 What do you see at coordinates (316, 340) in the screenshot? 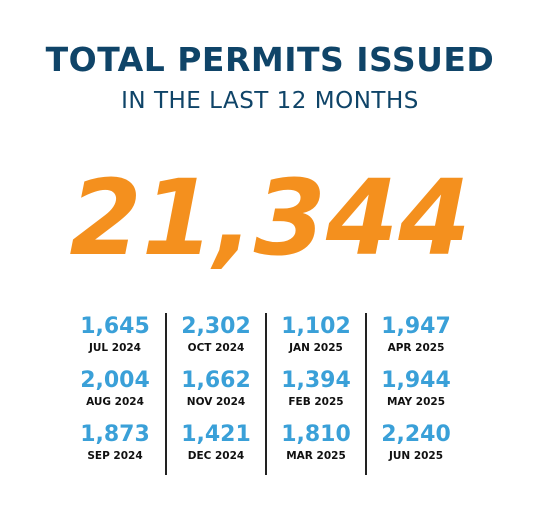
I see `month-cell: 1,102 JAN 2025` at bounding box center [316, 340].